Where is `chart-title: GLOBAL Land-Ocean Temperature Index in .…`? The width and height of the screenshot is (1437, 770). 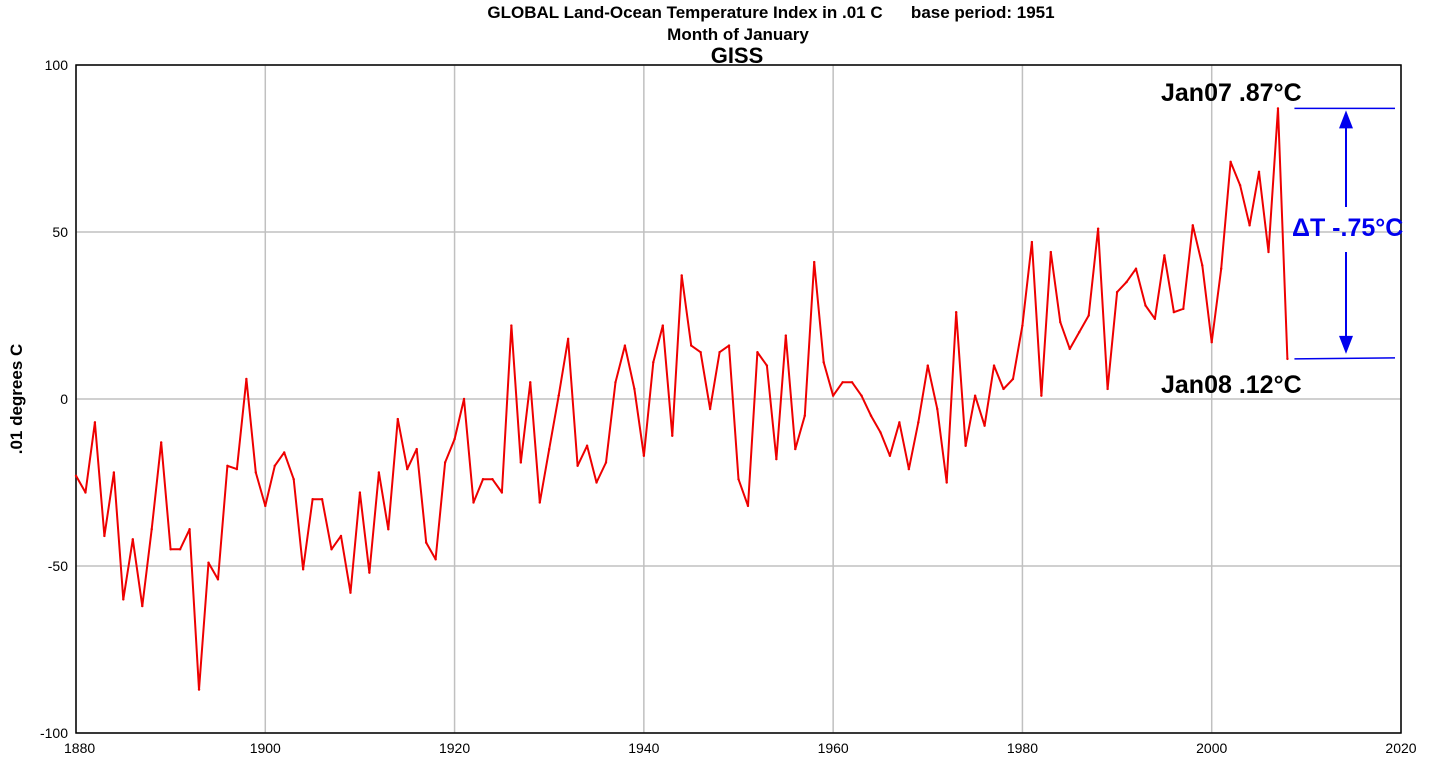 chart-title: GLOBAL Land-Ocean Temperature Index in .… is located at coordinates (770, 12).